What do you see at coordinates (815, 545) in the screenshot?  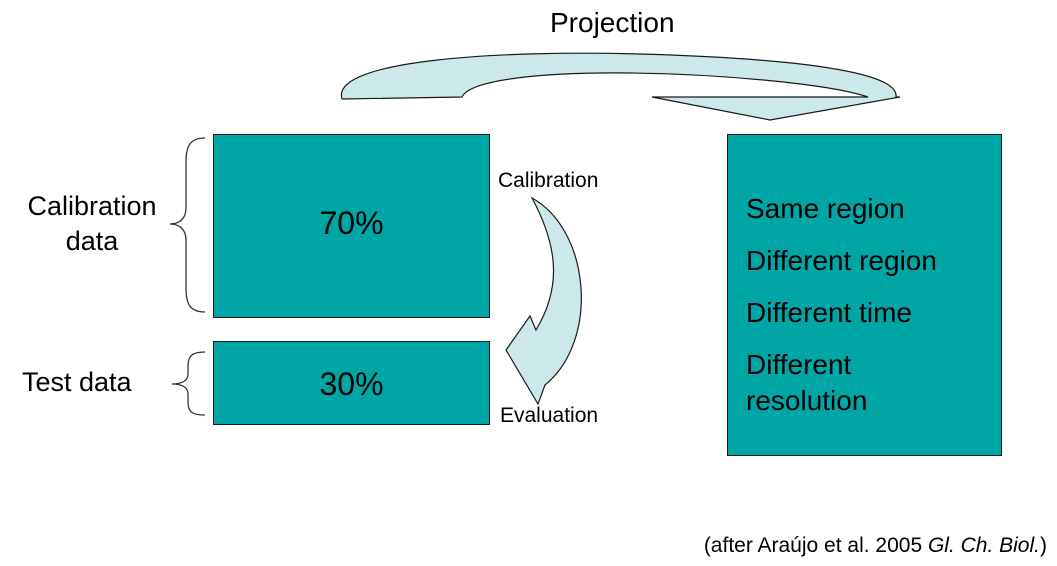 I see `citation-prefix: (after Araújo et al. 2005` at bounding box center [815, 545].